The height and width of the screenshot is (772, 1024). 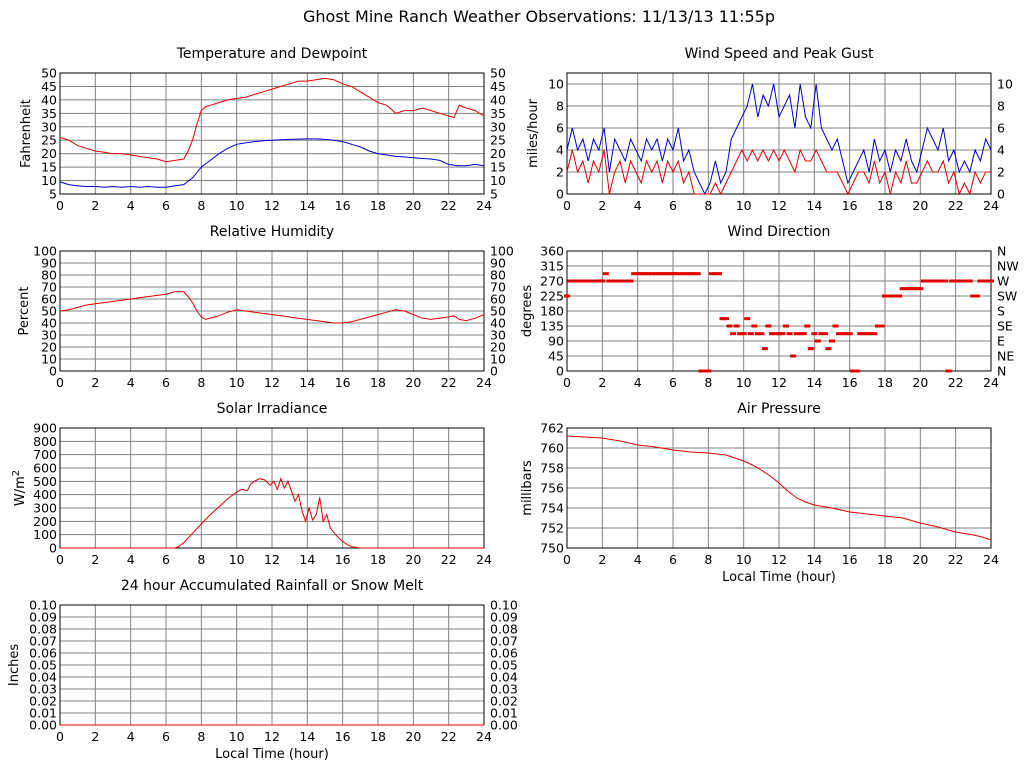 I want to click on temperature-xtick-label: 0, so click(x=60, y=205).